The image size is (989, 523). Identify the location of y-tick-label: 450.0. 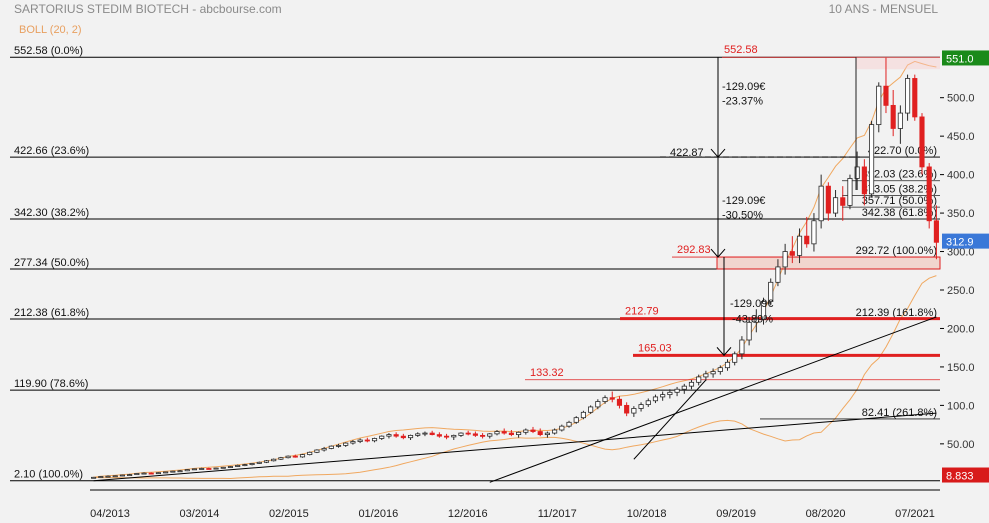
(961, 137).